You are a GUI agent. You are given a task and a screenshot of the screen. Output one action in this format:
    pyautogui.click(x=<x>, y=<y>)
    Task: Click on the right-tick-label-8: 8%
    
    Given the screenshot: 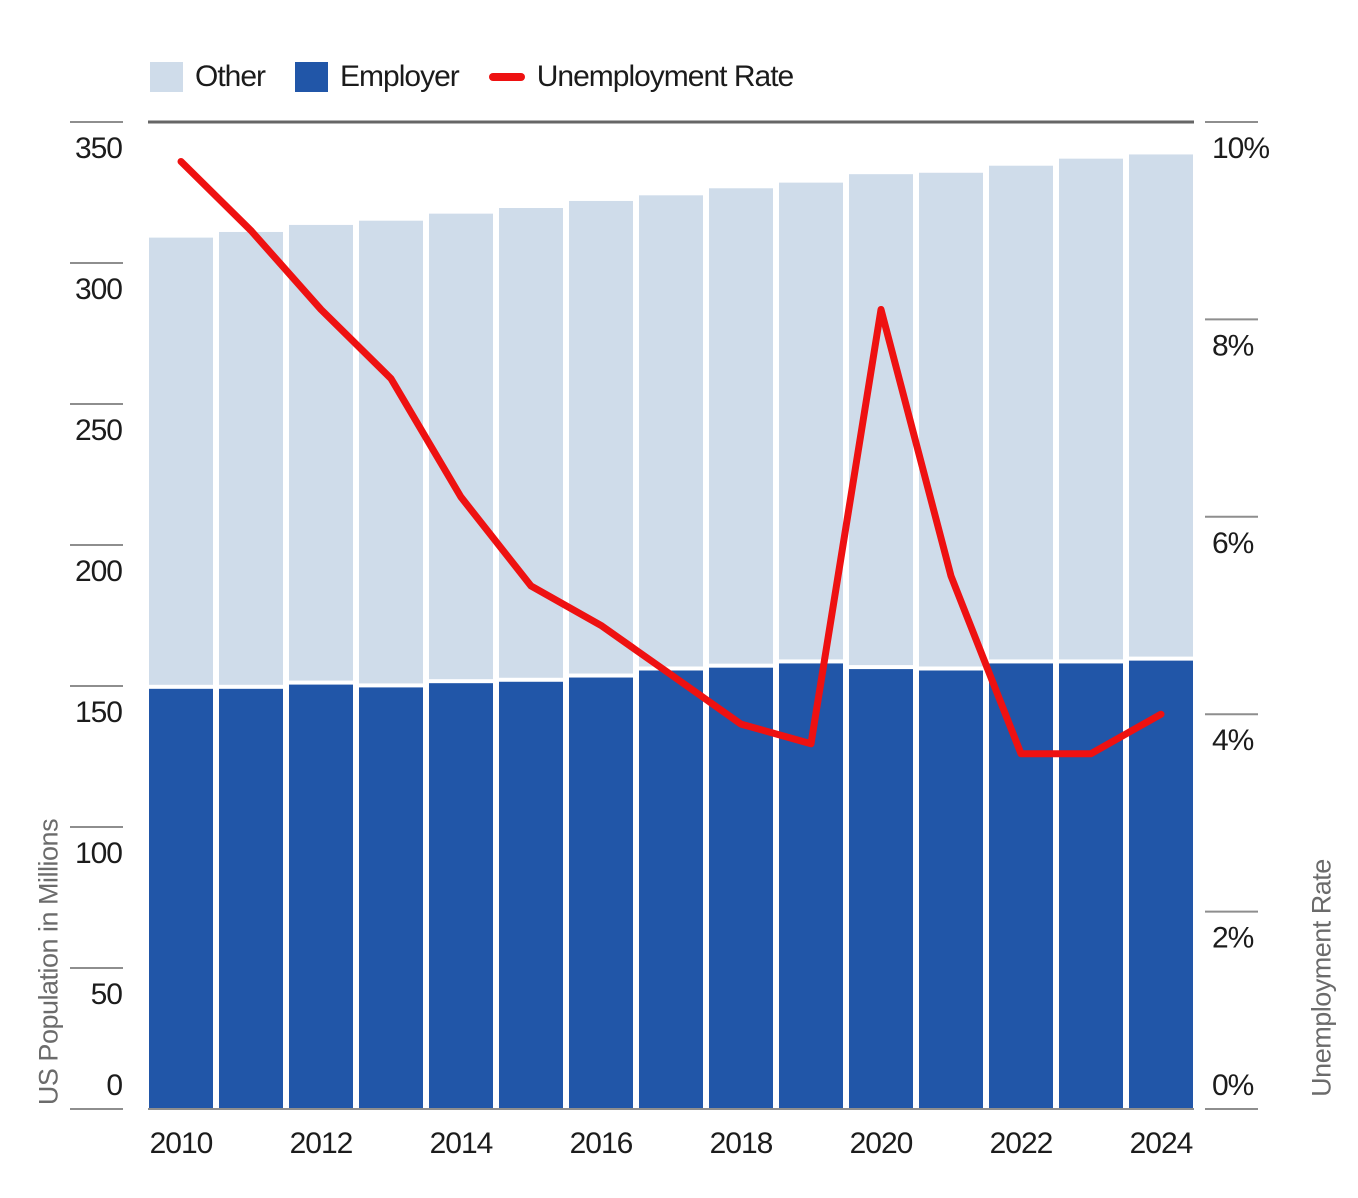 What is the action you would take?
    pyautogui.click(x=1233, y=345)
    